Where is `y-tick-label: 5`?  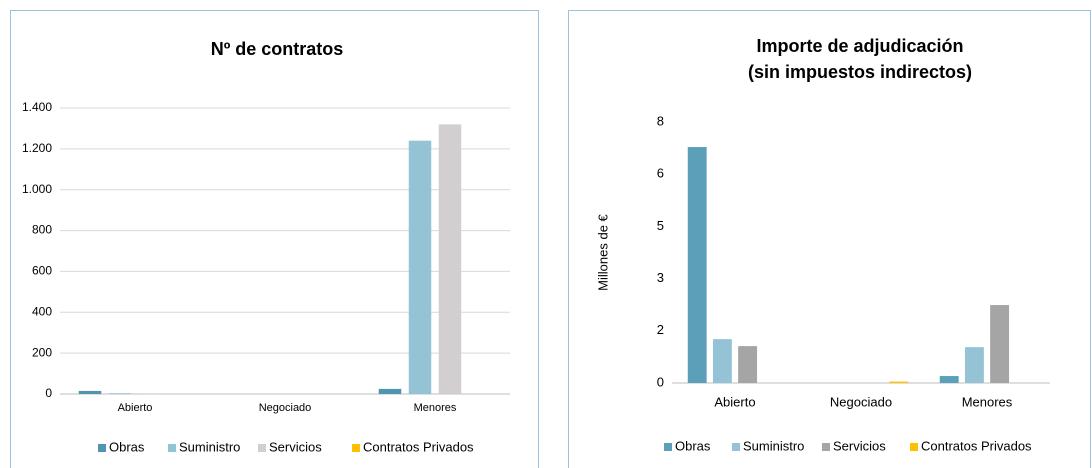
y-tick-label: 5 is located at coordinates (660, 225).